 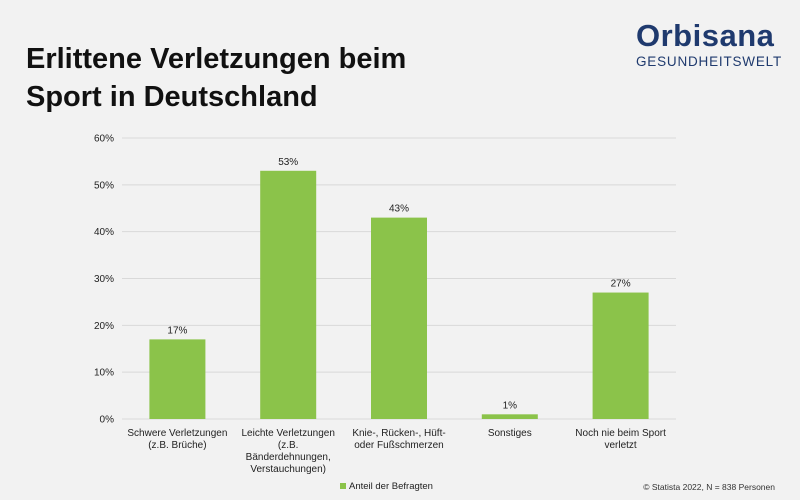 What do you see at coordinates (398, 445) in the screenshot?
I see `category-label: oder Fußschmerzen` at bounding box center [398, 445].